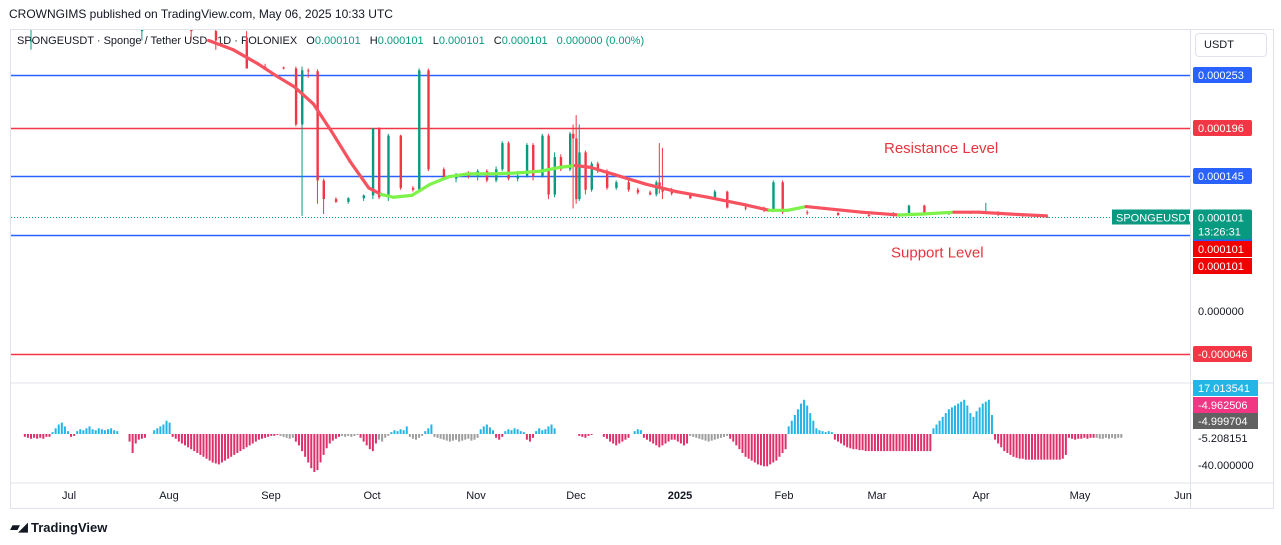 Image resolution: width=1281 pixels, height=545 pixels. I want to click on close-value: 0.000101, so click(524, 41).